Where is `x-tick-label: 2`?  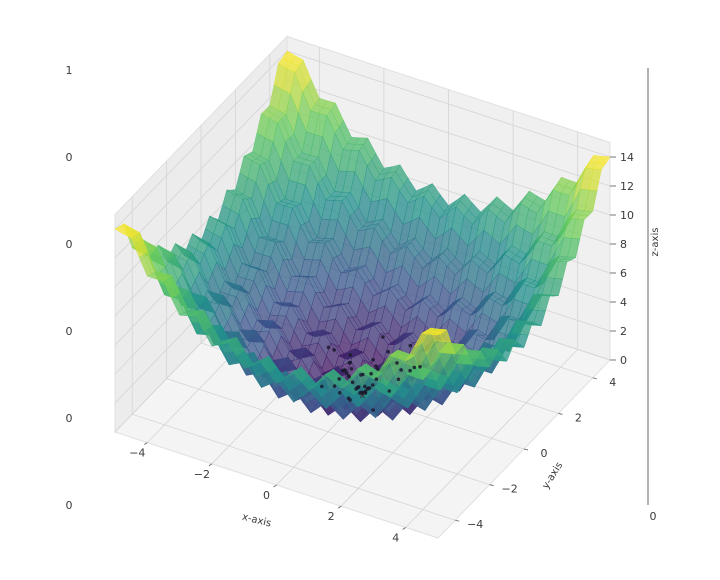
x-tick-label: 2 is located at coordinates (331, 516).